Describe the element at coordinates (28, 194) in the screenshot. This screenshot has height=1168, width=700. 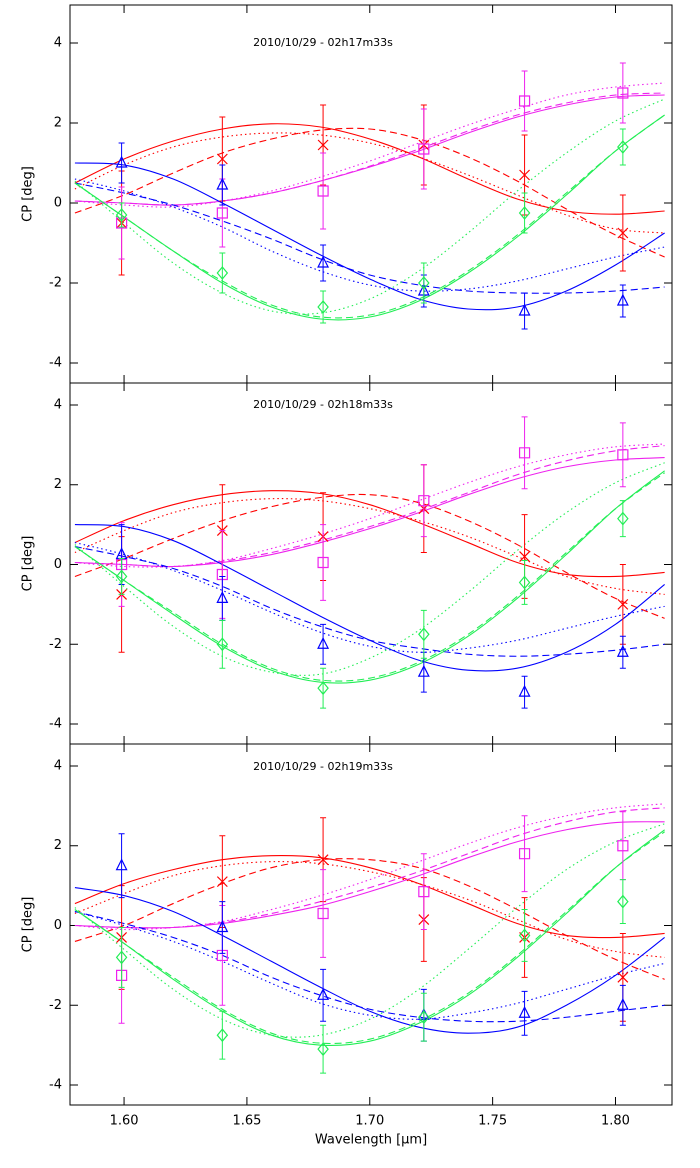
I see `y-axis-label: CP [deg]` at that location.